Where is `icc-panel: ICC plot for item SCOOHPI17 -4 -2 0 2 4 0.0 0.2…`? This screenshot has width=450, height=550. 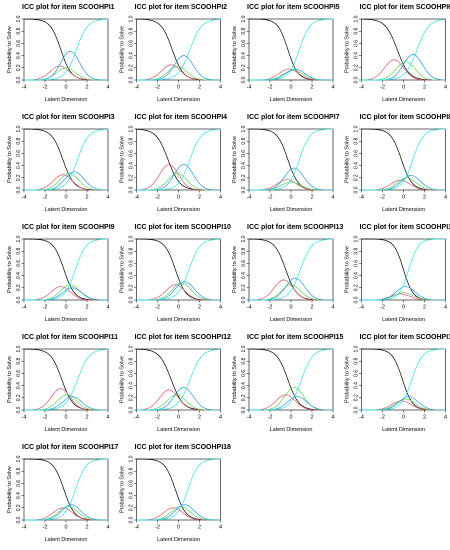 icc-panel: ICC plot for item SCOOHPI17 -4 -2 0 2 4 0.0 0.2… is located at coordinates (63, 493).